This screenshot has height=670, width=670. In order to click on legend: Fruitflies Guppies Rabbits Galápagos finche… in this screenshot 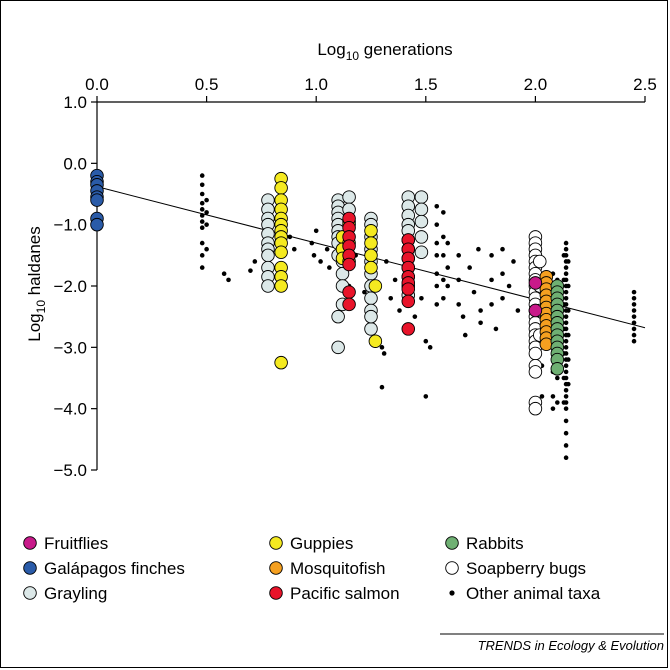, I will do `click(312, 568)`.